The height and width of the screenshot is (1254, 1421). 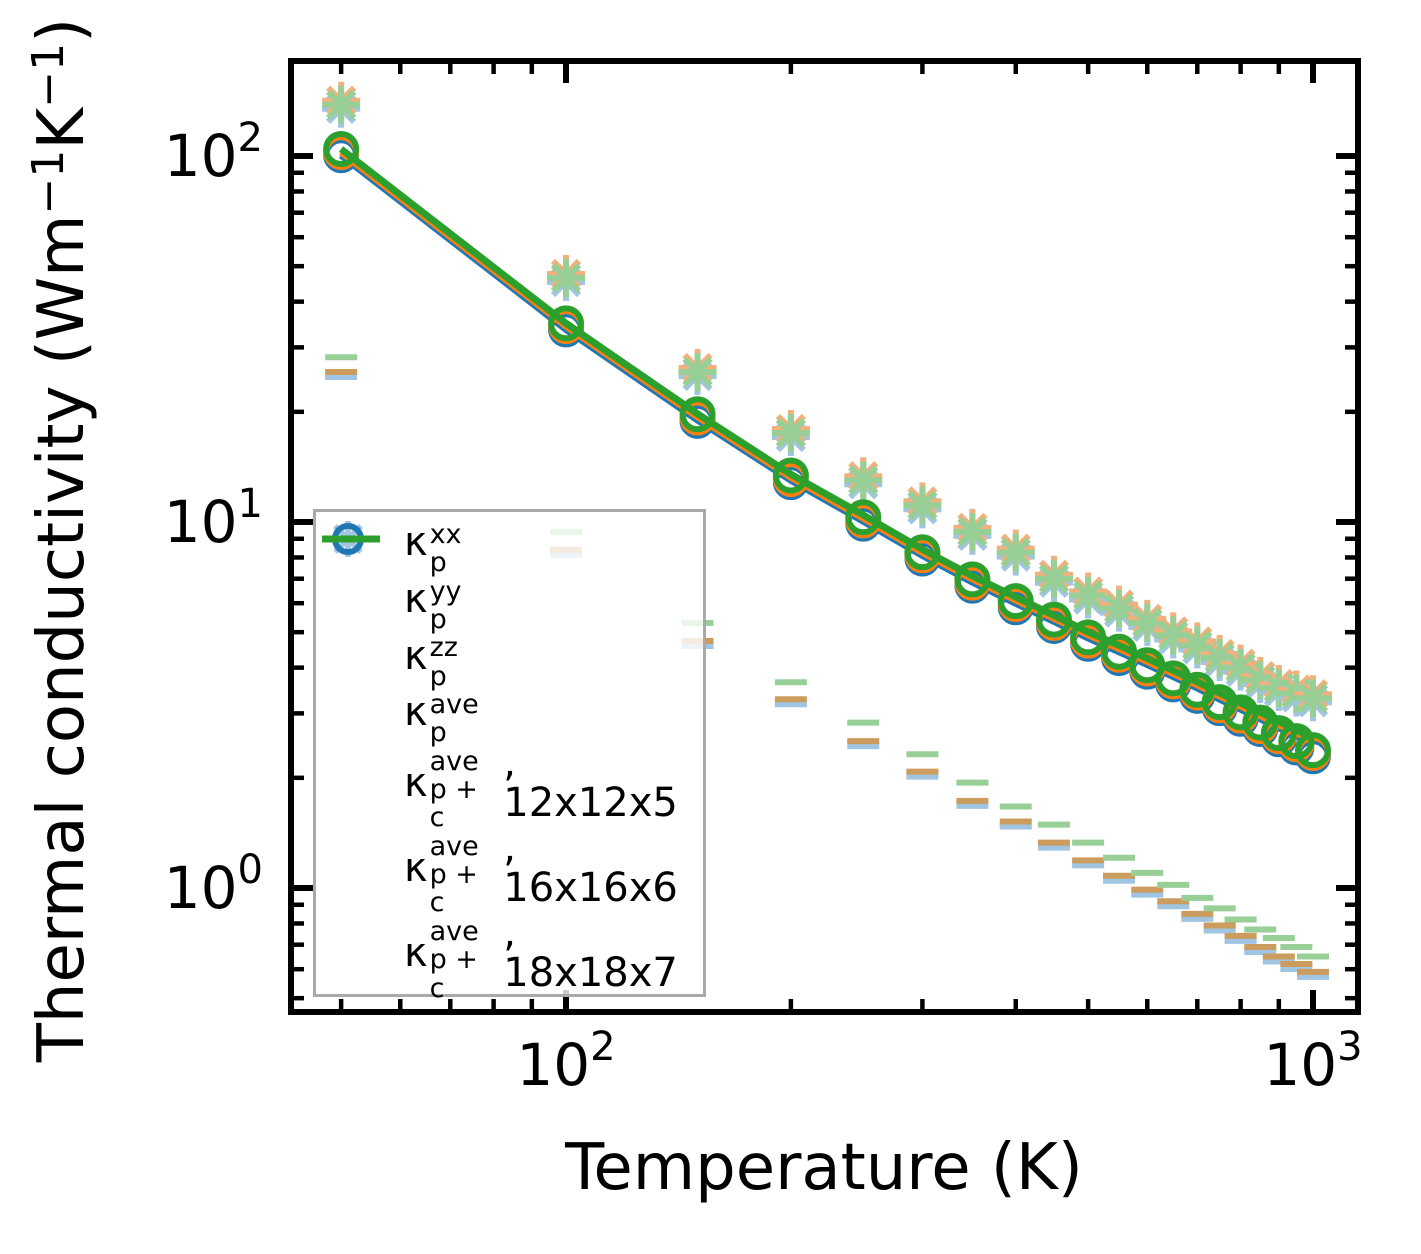 I want to click on legend-mesh-text: , 12x12x5, so click(x=590, y=783).